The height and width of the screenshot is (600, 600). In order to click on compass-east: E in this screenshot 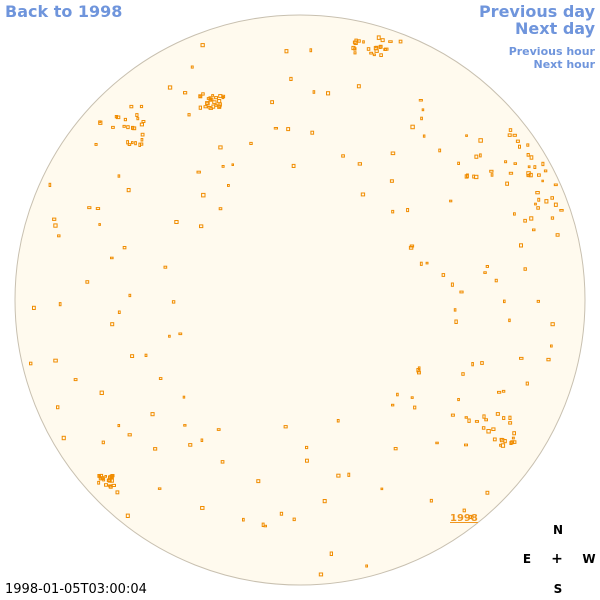, I will do `click(527, 559)`.